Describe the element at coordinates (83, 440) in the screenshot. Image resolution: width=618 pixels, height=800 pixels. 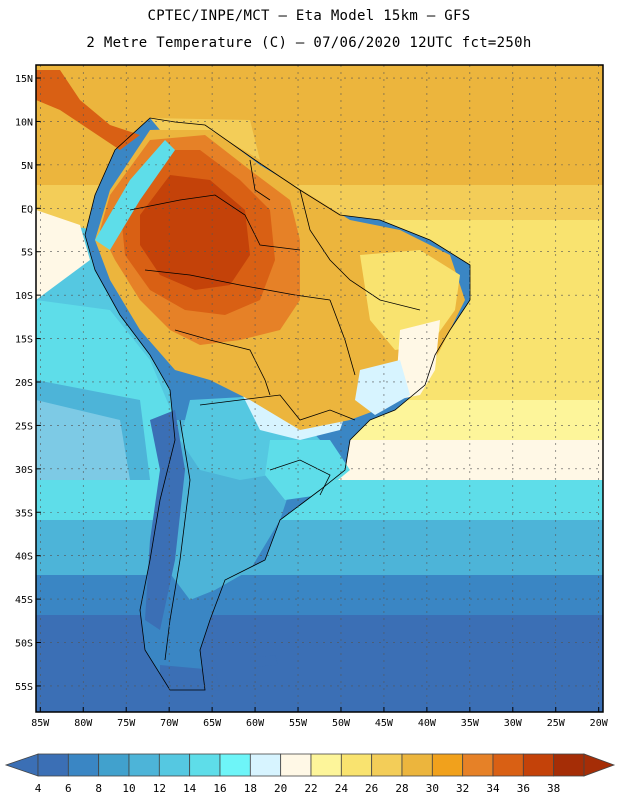
I see `pacific-haze` at that location.